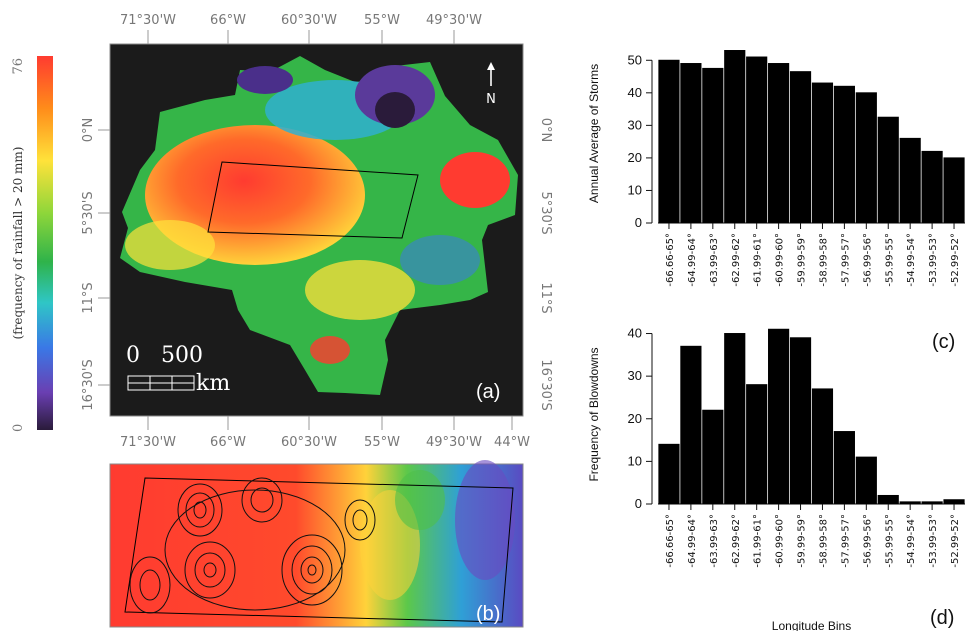 The width and height of the screenshot is (965, 631). I want to click on chart-d-ylabel: Frequency of Blowdowns, so click(594, 414).